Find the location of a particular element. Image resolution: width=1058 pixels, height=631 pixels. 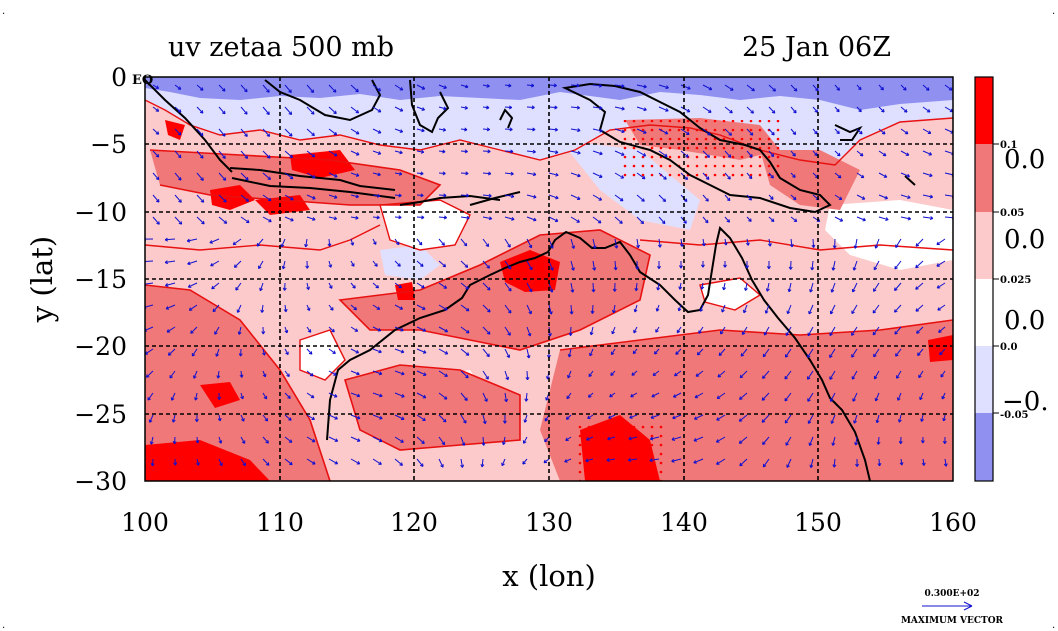

strong-positive-region is located at coordinates (207, 460).